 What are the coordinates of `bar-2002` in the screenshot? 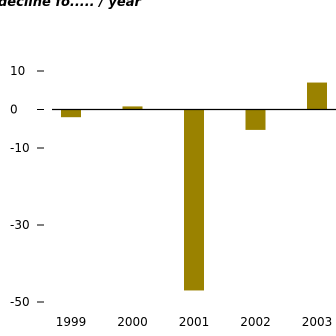 It's located at (255, 119).